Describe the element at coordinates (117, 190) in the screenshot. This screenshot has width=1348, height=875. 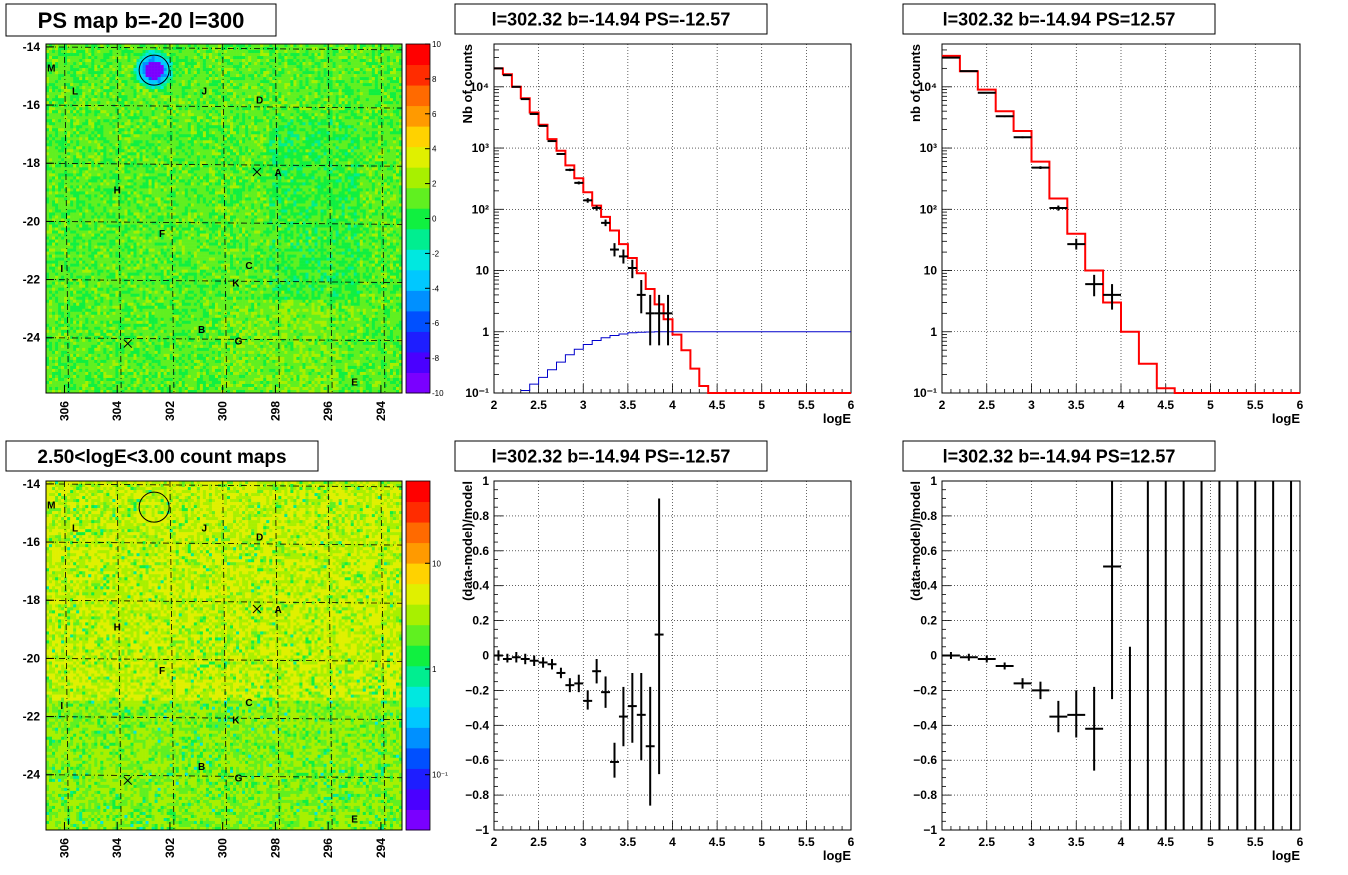
I see `region-label: H` at that location.